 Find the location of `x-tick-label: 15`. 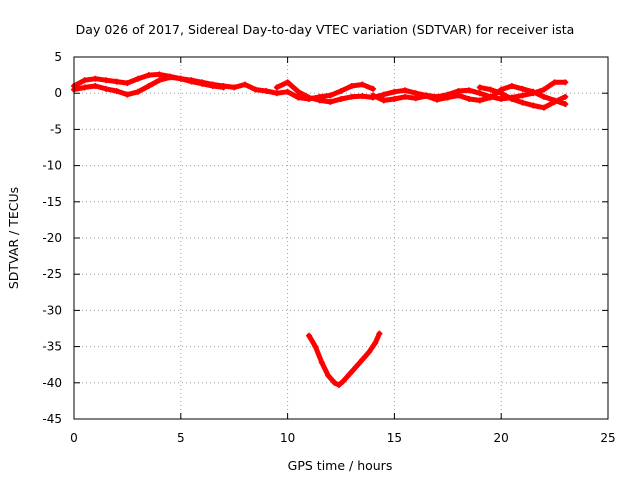

x-tick-label: 15 is located at coordinates (394, 438).